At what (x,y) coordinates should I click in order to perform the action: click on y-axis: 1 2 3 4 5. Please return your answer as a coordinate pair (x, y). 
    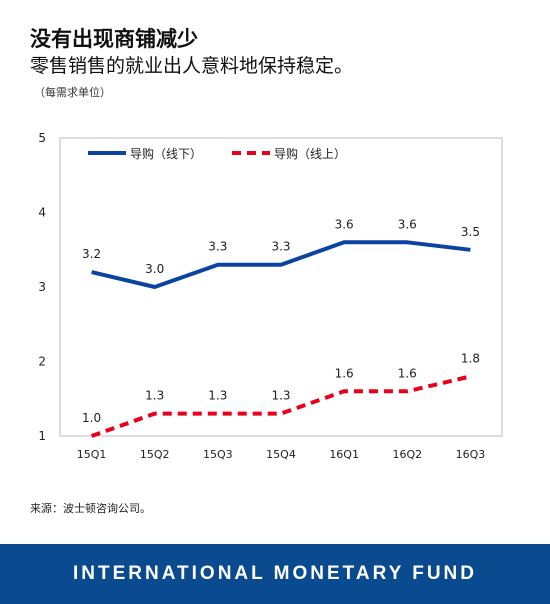
    Looking at the image, I should click on (42, 287).